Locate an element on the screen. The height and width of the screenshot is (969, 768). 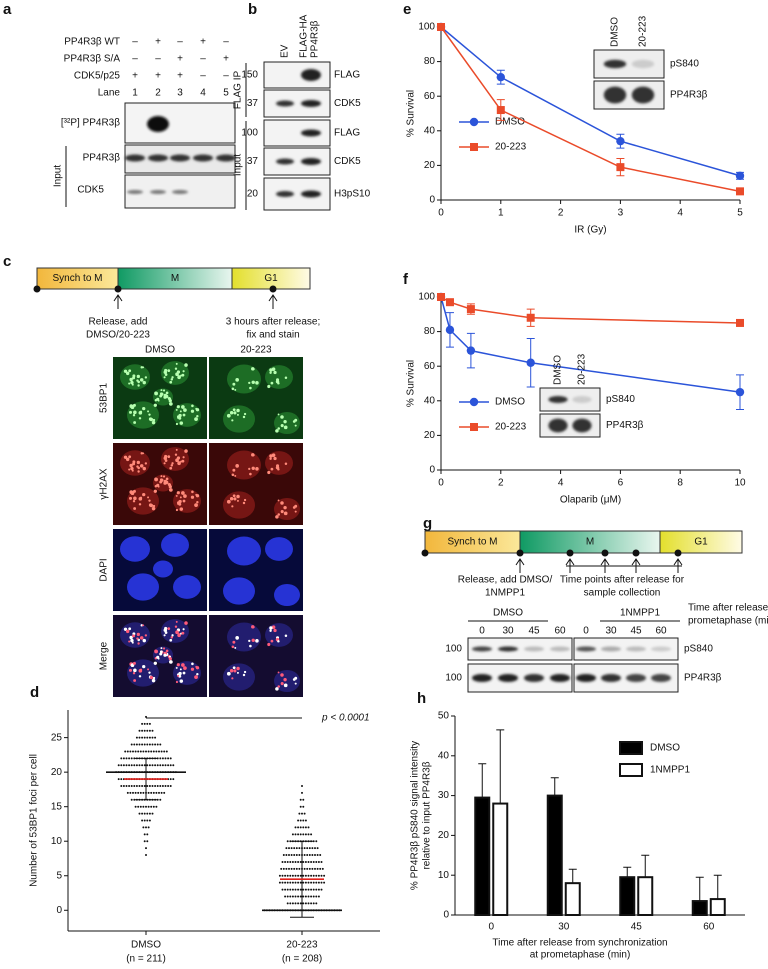
inset-blot-label: PP4R3β is located at coordinates (689, 95).